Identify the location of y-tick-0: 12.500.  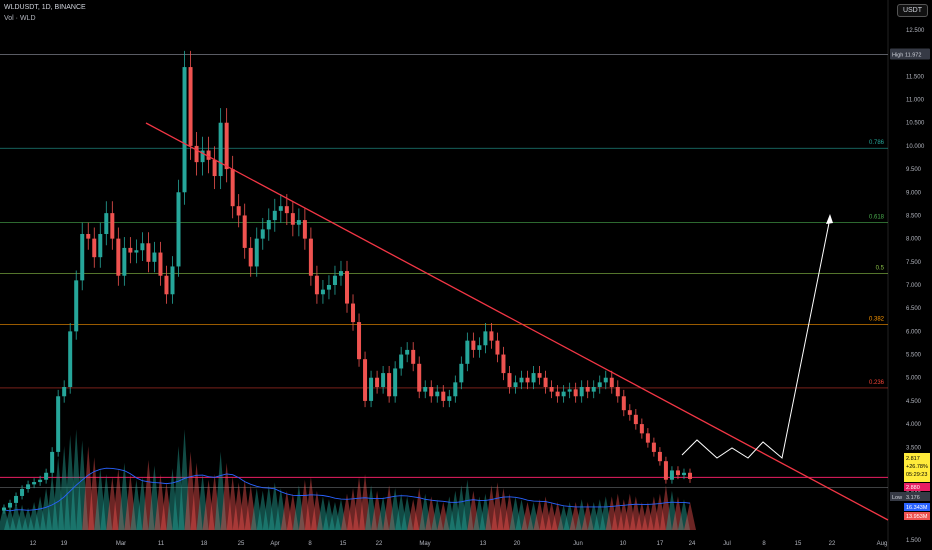
(915, 31).